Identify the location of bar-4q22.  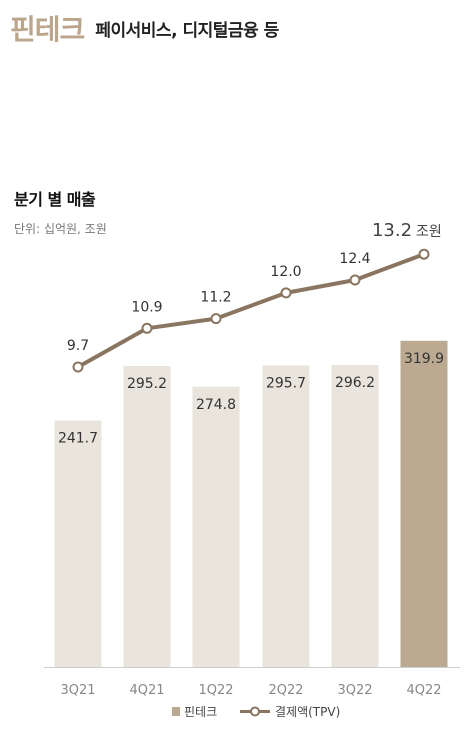
(424, 503).